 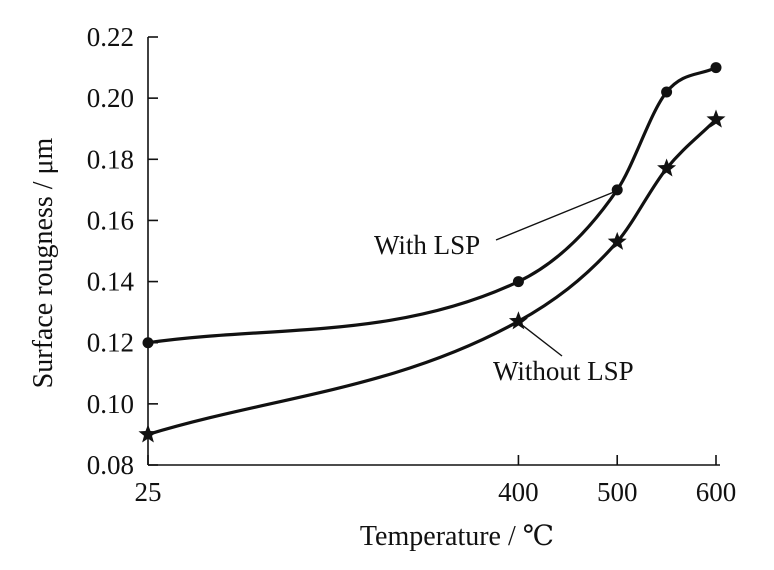 I want to click on annotation-leader-without-lsp, so click(x=542, y=340).